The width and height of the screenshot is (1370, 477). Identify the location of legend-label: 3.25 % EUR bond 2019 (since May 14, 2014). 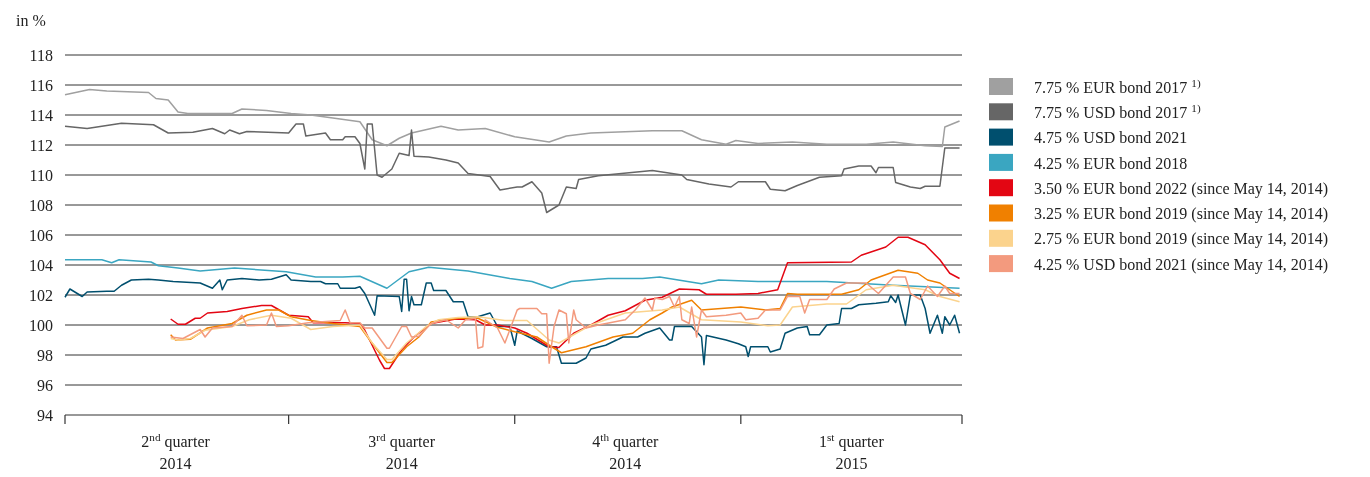
(1181, 214).